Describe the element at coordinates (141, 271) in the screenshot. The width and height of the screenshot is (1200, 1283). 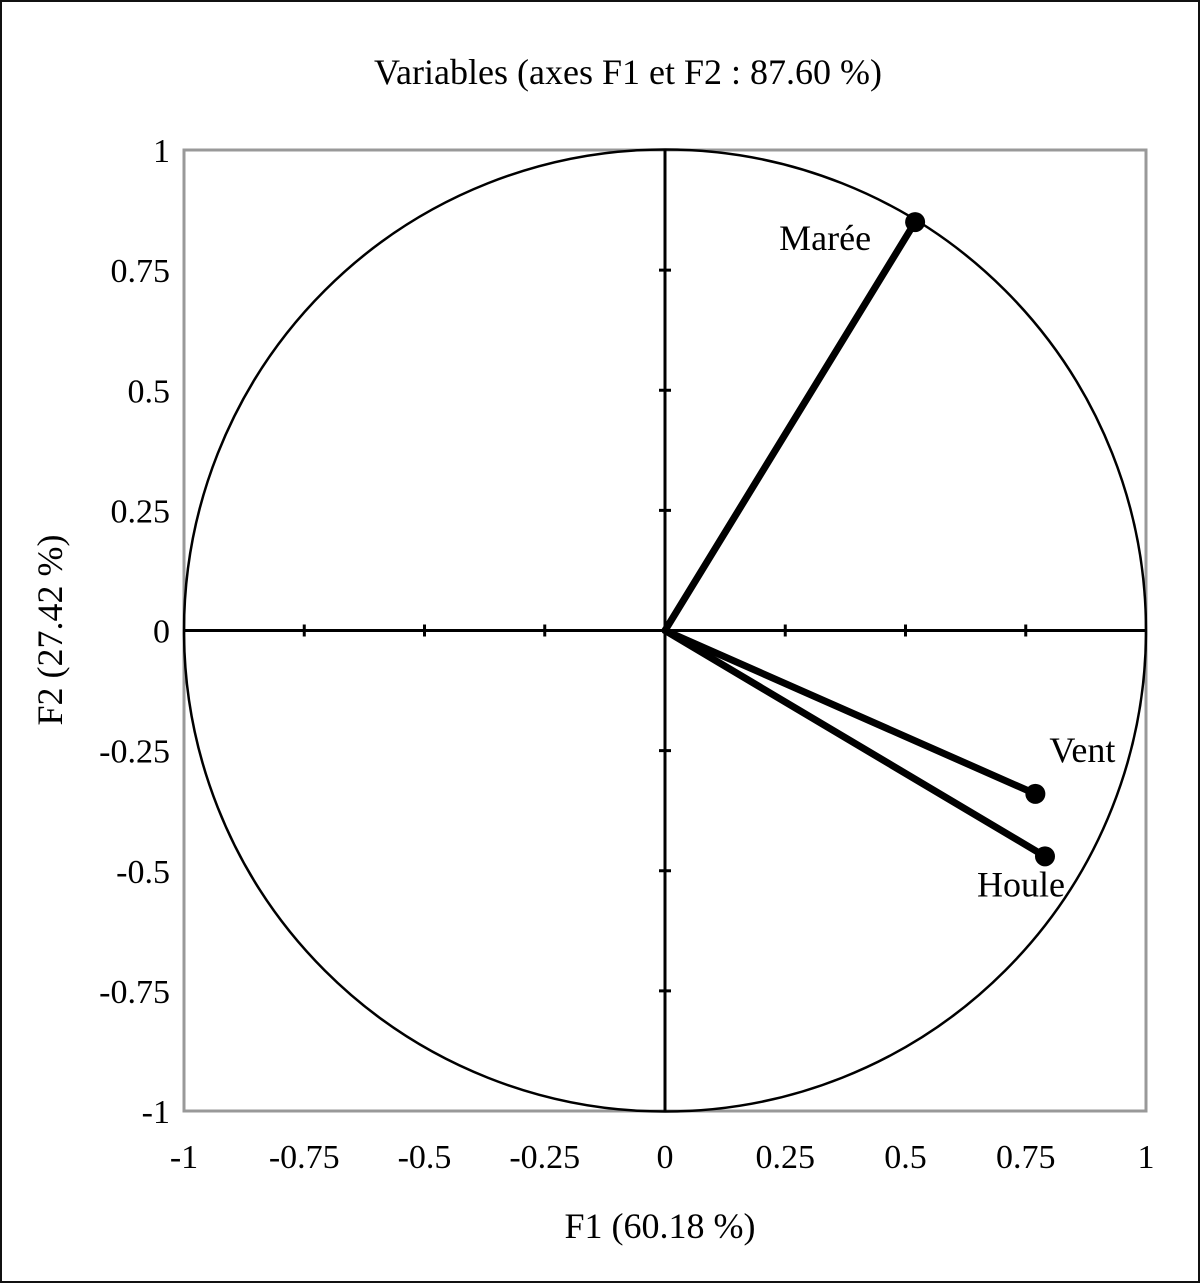
I see `y-tick-label: 0.75` at that location.